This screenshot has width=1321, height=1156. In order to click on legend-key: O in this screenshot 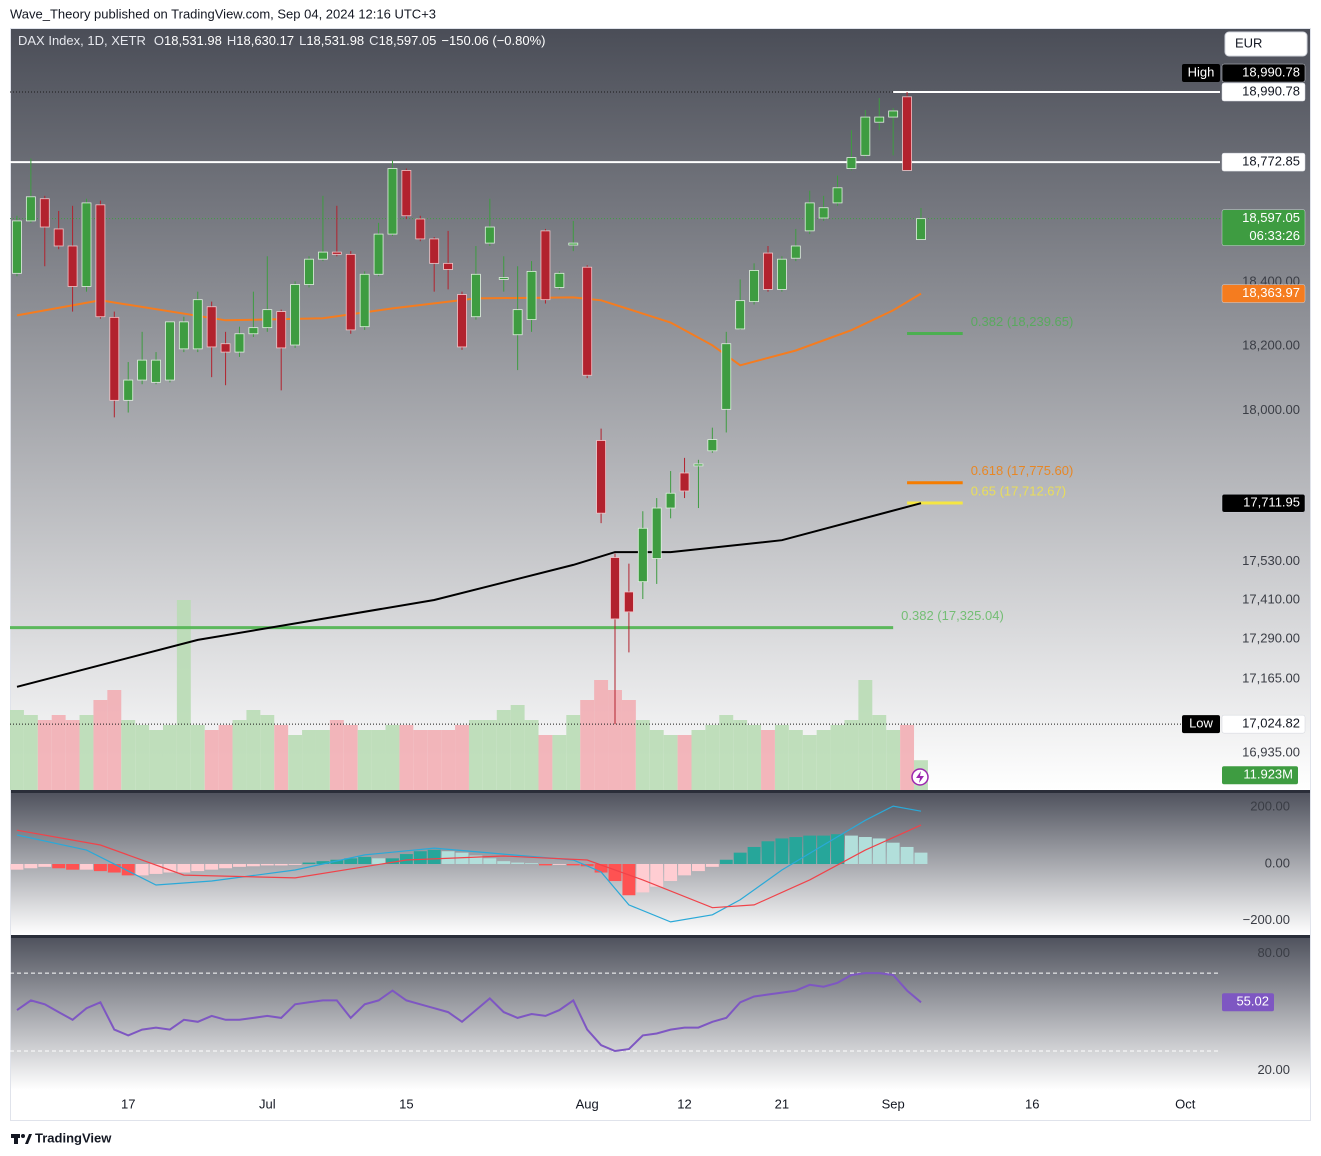, I will do `click(159, 40)`.